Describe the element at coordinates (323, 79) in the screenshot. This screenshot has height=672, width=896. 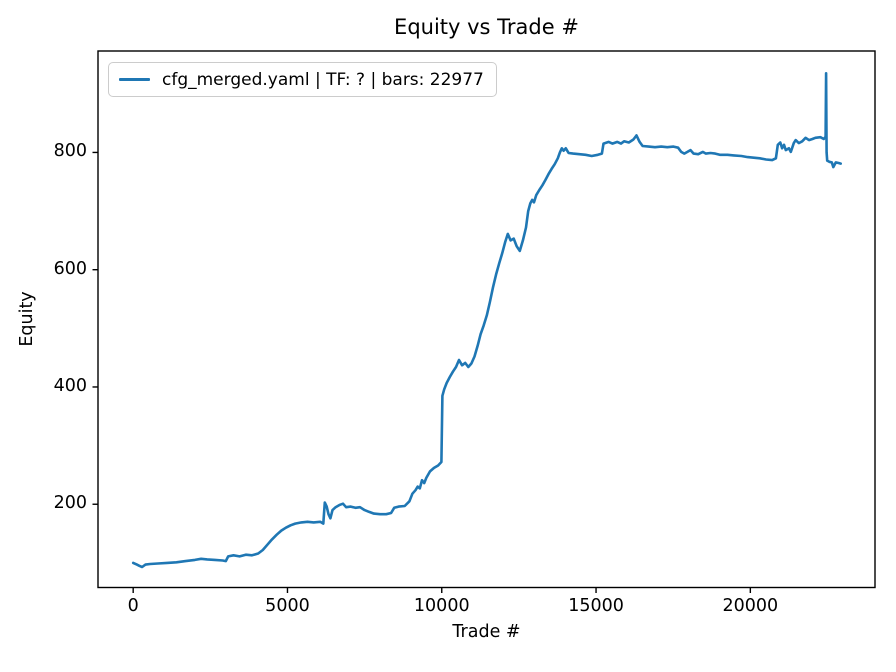
I see `legend-label: cfg_merged.yaml | TF: ? | bars: 22977` at that location.